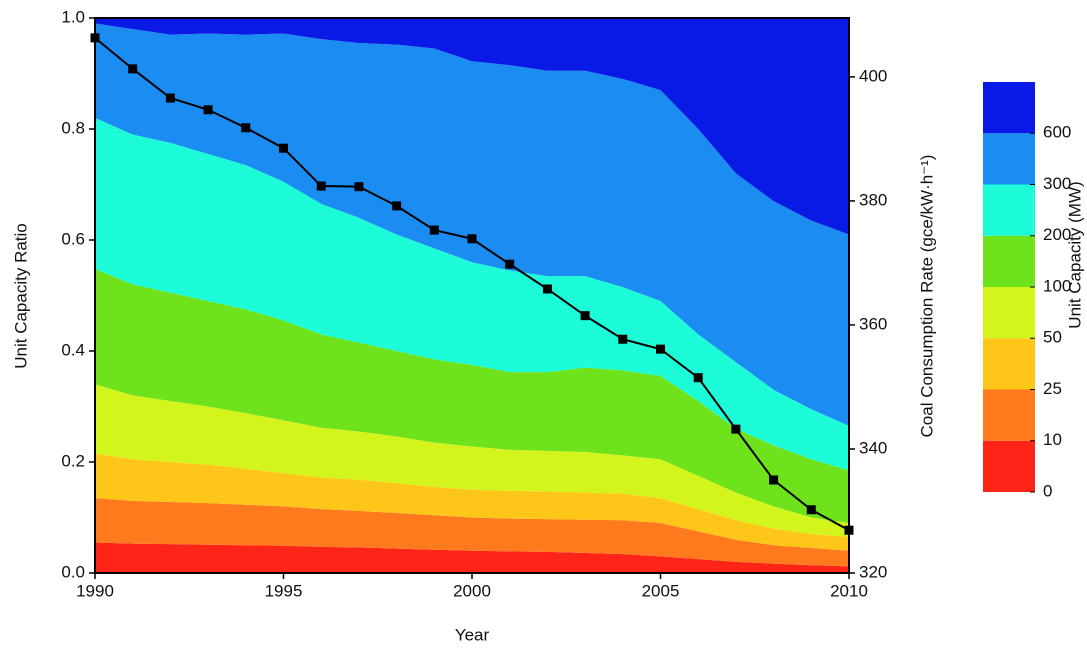  I want to click on legend-label: 50, so click(1052, 337).